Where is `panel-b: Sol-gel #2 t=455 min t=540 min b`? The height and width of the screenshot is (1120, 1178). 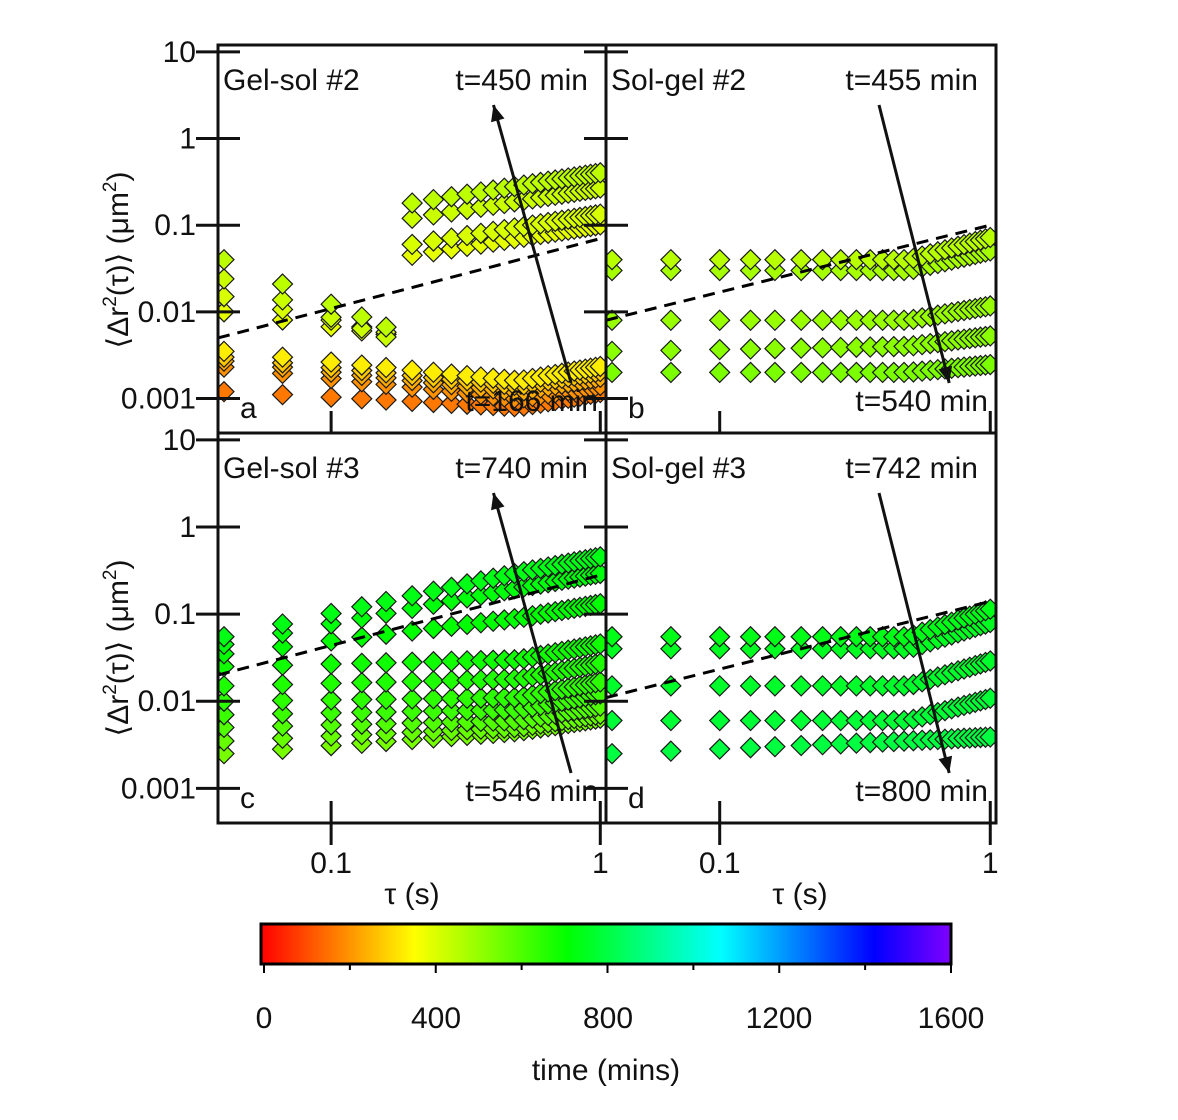 panel-b: Sol-gel #2 t=455 min t=540 min b is located at coordinates (791, 239).